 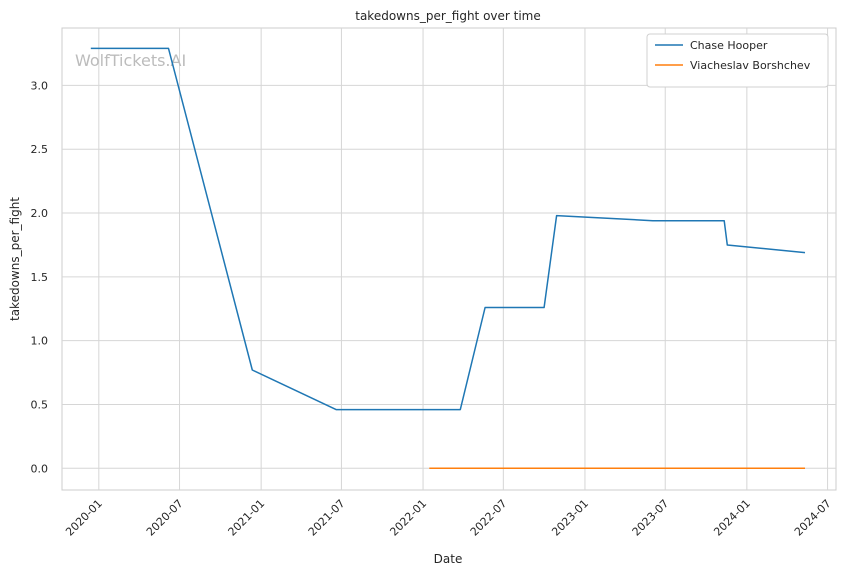 I want to click on y-tick-label: 1.5, so click(x=40, y=277).